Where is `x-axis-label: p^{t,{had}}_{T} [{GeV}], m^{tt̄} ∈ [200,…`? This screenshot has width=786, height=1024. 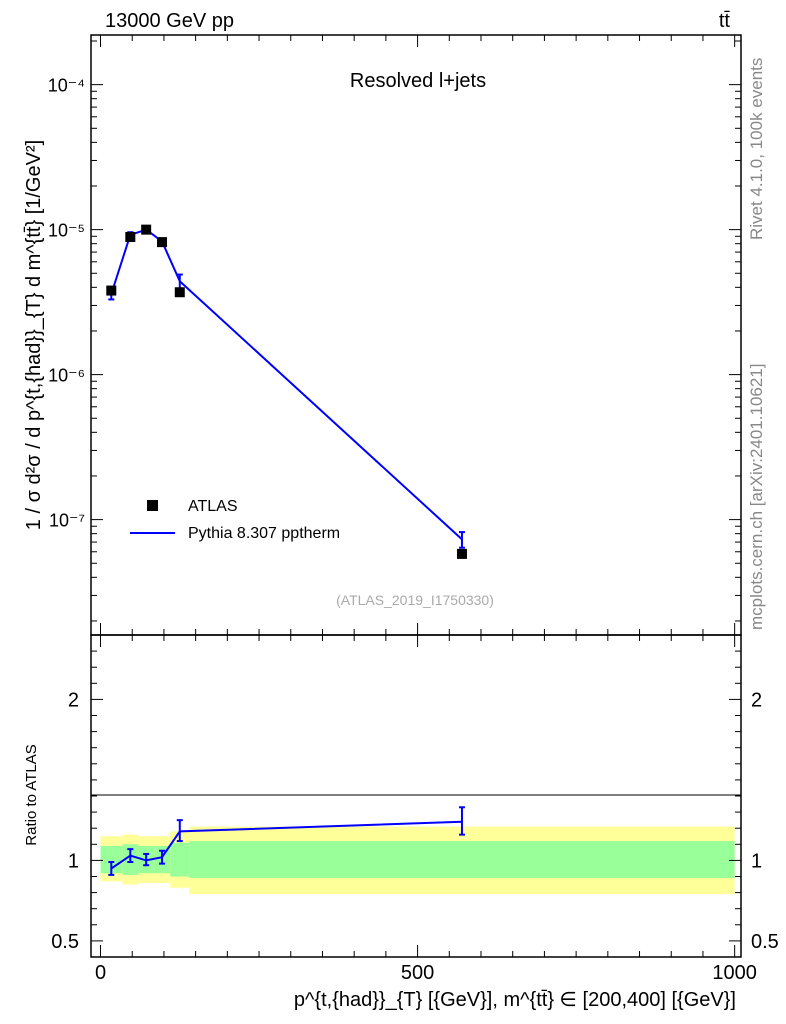 x-axis-label: p^{t,{had}}_{T} [{GeV}], m^{tt̄} ∈ [200,… is located at coordinates (515, 1000).